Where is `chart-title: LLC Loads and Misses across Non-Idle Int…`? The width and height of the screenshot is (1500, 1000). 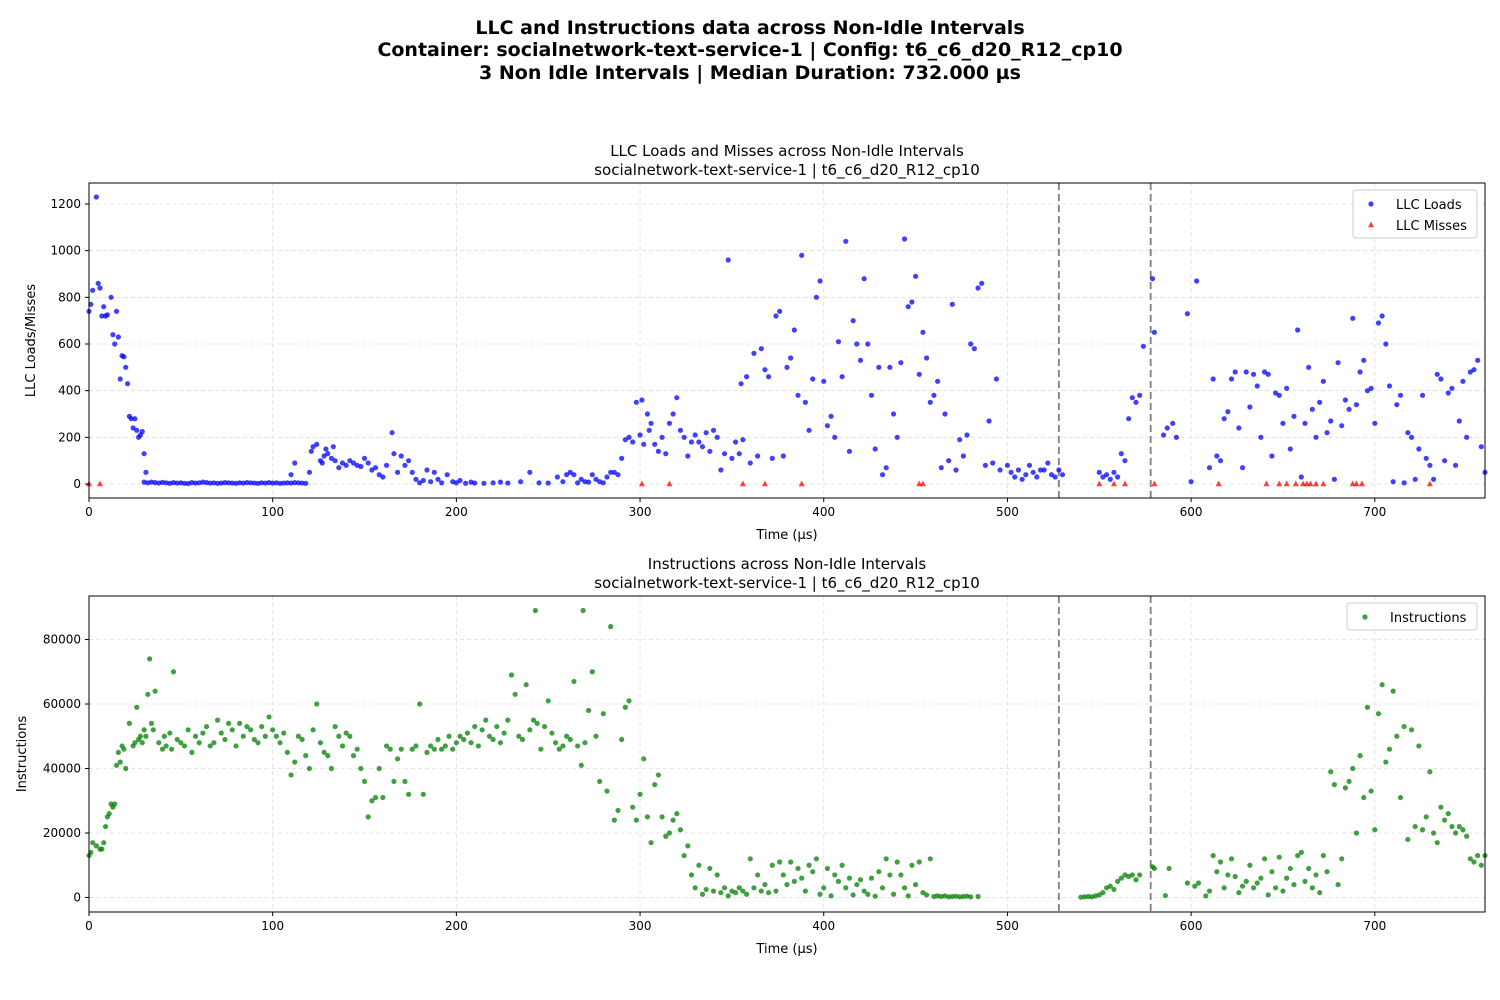 chart-title: LLC Loads and Misses across Non-Idle Int… is located at coordinates (787, 151).